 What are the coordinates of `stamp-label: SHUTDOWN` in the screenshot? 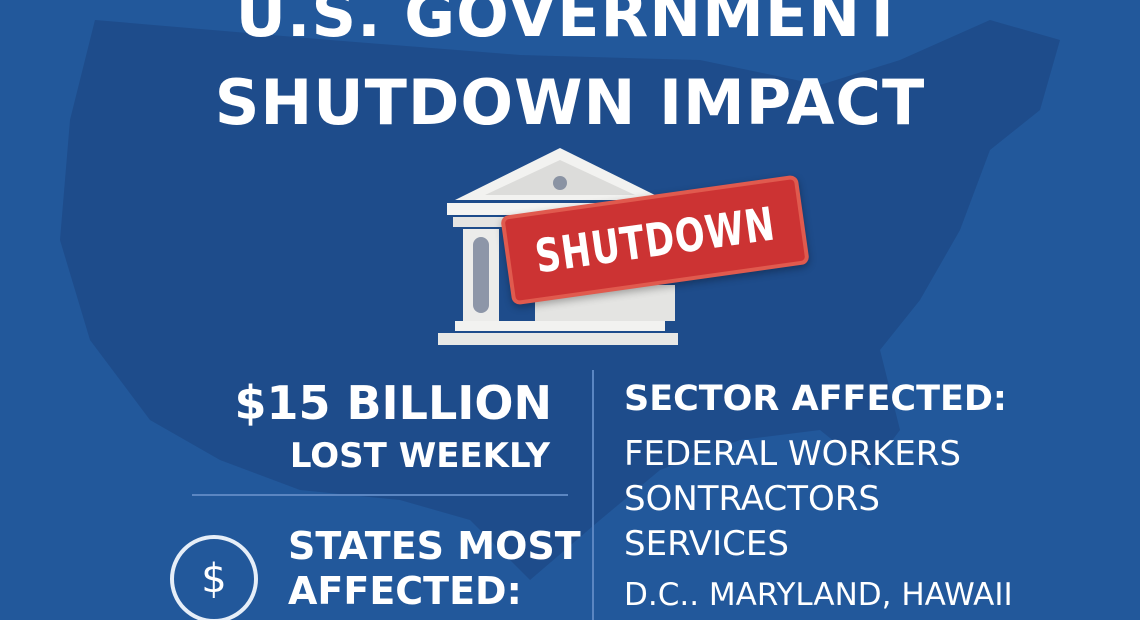 It's located at (655, 240).